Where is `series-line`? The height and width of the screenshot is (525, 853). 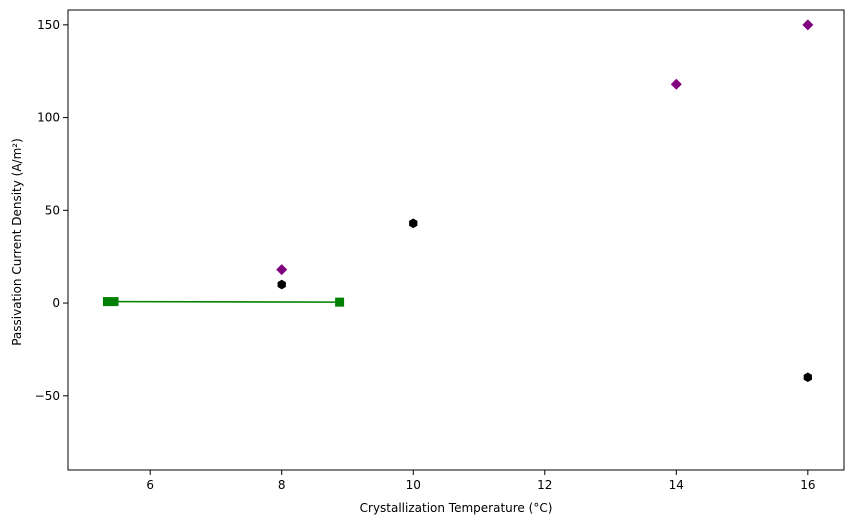
series-line is located at coordinates (223, 301).